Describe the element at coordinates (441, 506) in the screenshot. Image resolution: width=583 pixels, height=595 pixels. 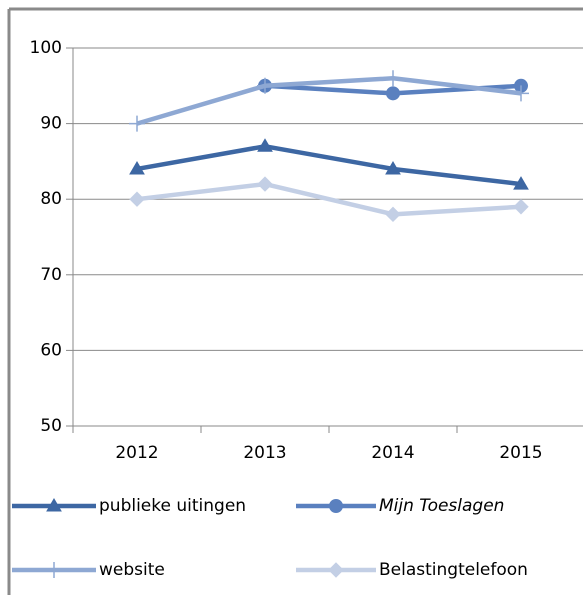
I see `legend-label: Mijn Toeslagen` at that location.